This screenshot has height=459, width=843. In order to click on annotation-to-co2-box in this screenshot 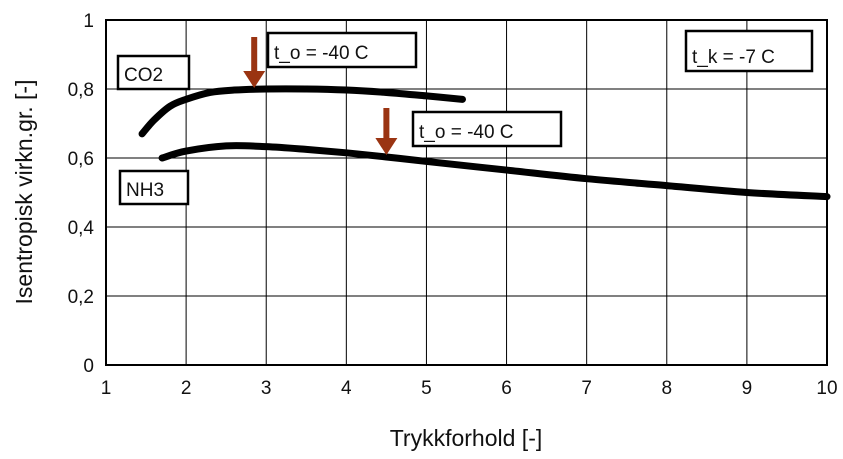, I will do `click(342, 50)`.